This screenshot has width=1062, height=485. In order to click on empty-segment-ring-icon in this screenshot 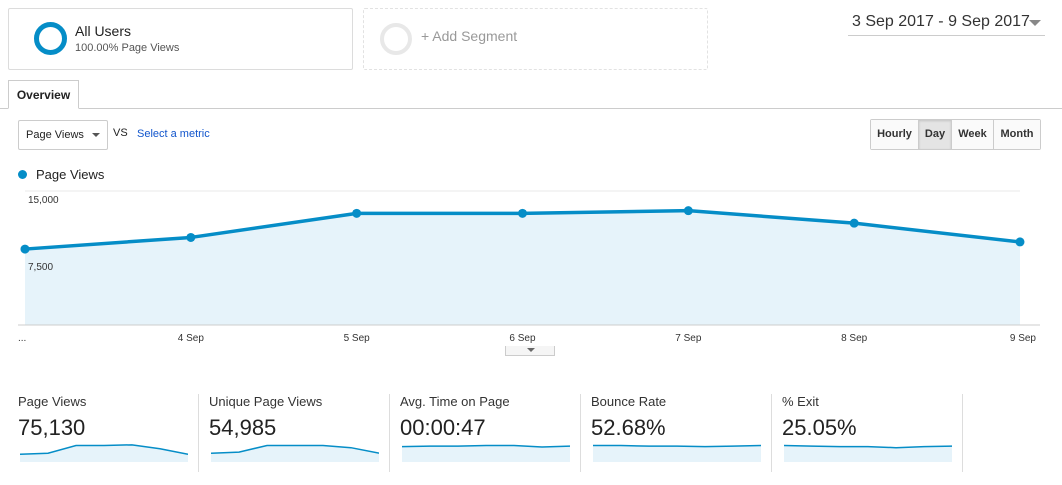, I will do `click(396, 39)`.